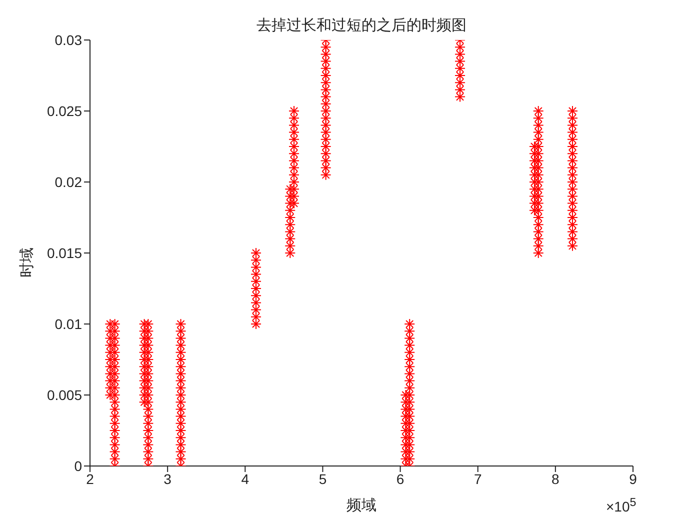 The width and height of the screenshot is (700, 525). What do you see at coordinates (68, 182) in the screenshot?
I see `y-tick-label: 0.02` at bounding box center [68, 182].